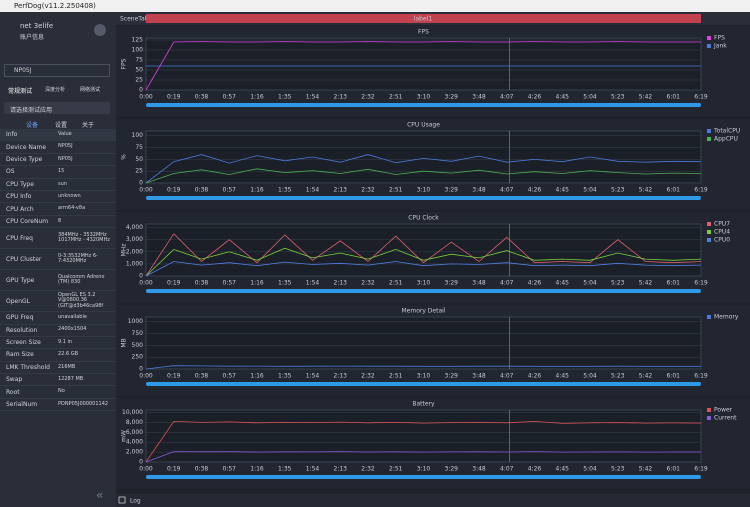 The width and height of the screenshot is (750, 507). What do you see at coordinates (20, 91) in the screenshot?
I see `mode-tab: 常规测试` at bounding box center [20, 91].